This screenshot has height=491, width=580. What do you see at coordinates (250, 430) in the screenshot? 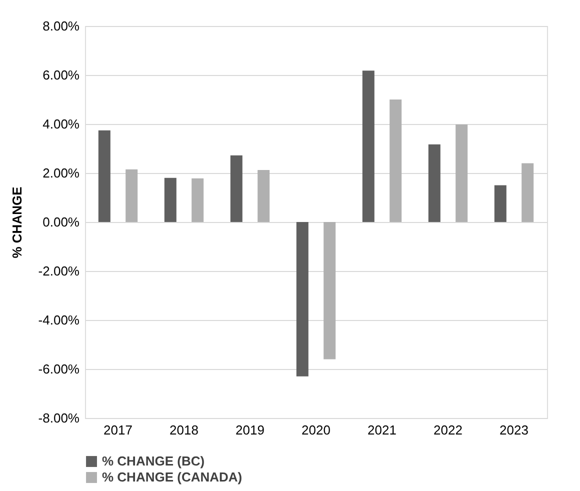
I see `x-tick-label: 2019` at bounding box center [250, 430].